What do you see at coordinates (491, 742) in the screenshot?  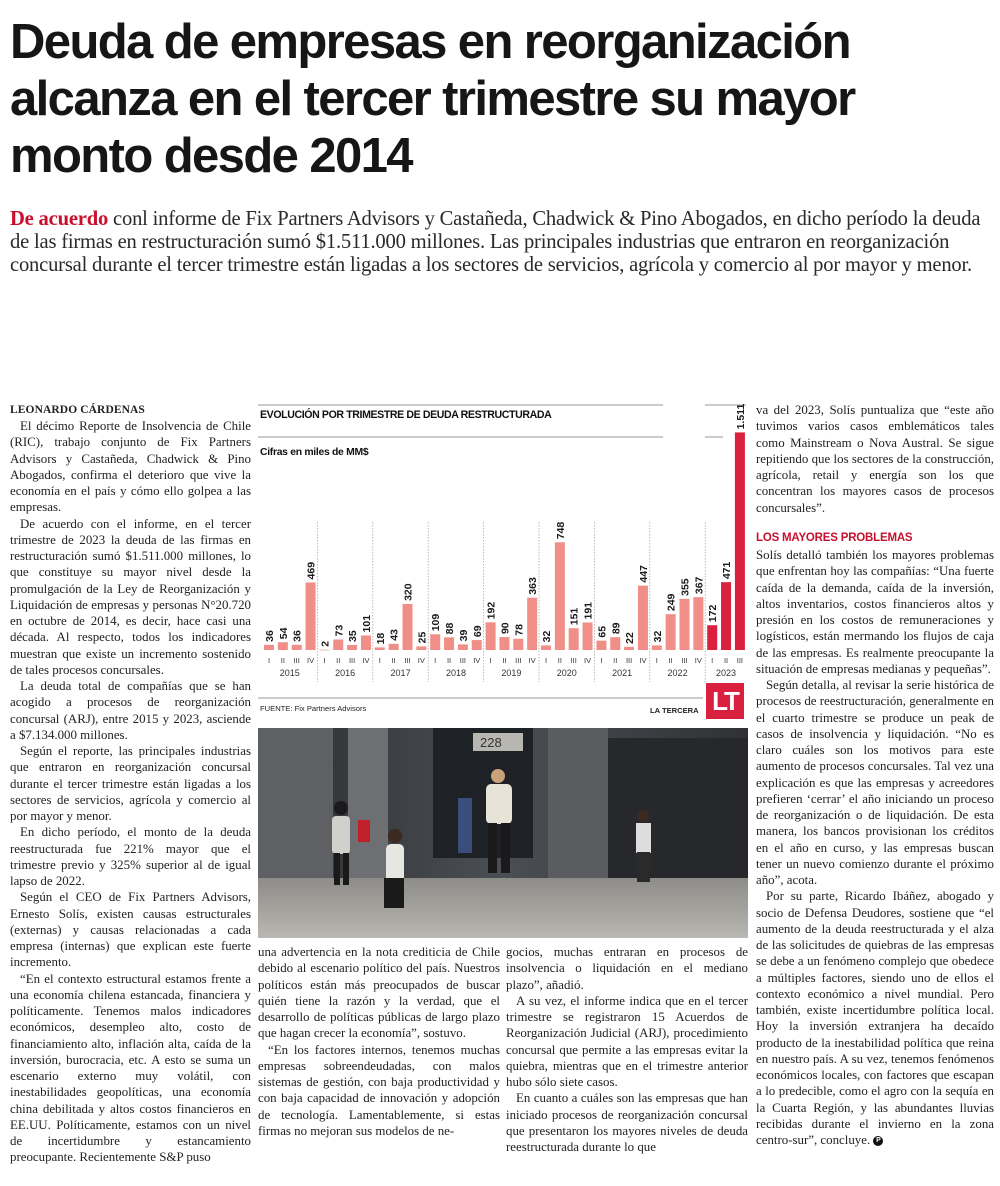 I see `building-number: 228` at bounding box center [491, 742].